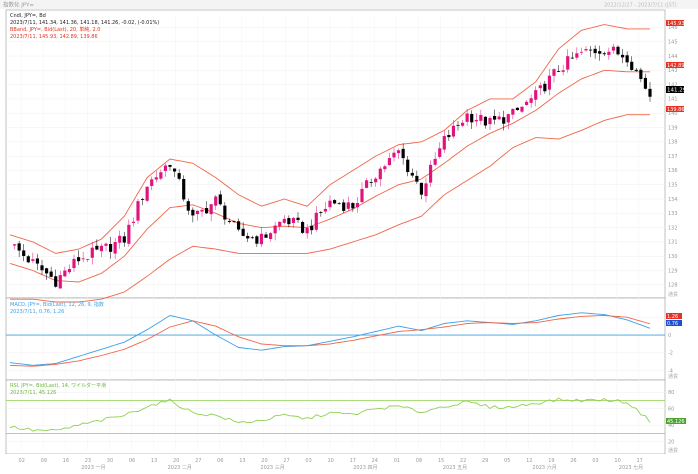 The height and width of the screenshot is (474, 698). Describe the element at coordinates (673, 214) in the screenshot. I see `price-y-tick-label: 133` at that location.